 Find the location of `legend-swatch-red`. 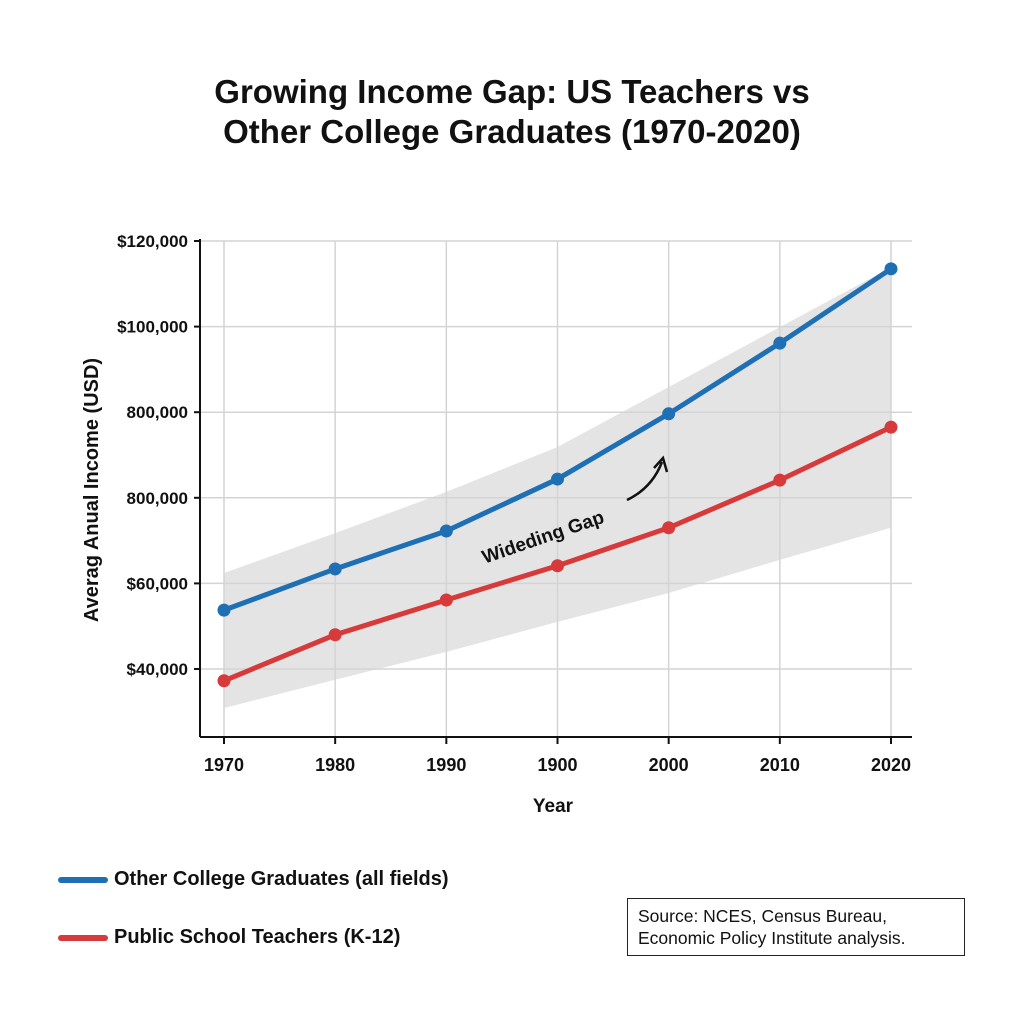

legend-swatch-red is located at coordinates (83, 937).